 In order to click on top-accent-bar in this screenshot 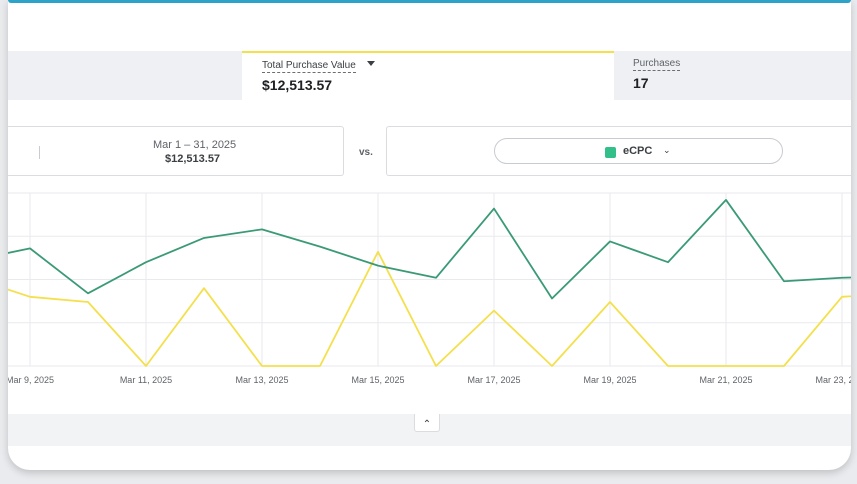, I will do `click(429, 1)`.